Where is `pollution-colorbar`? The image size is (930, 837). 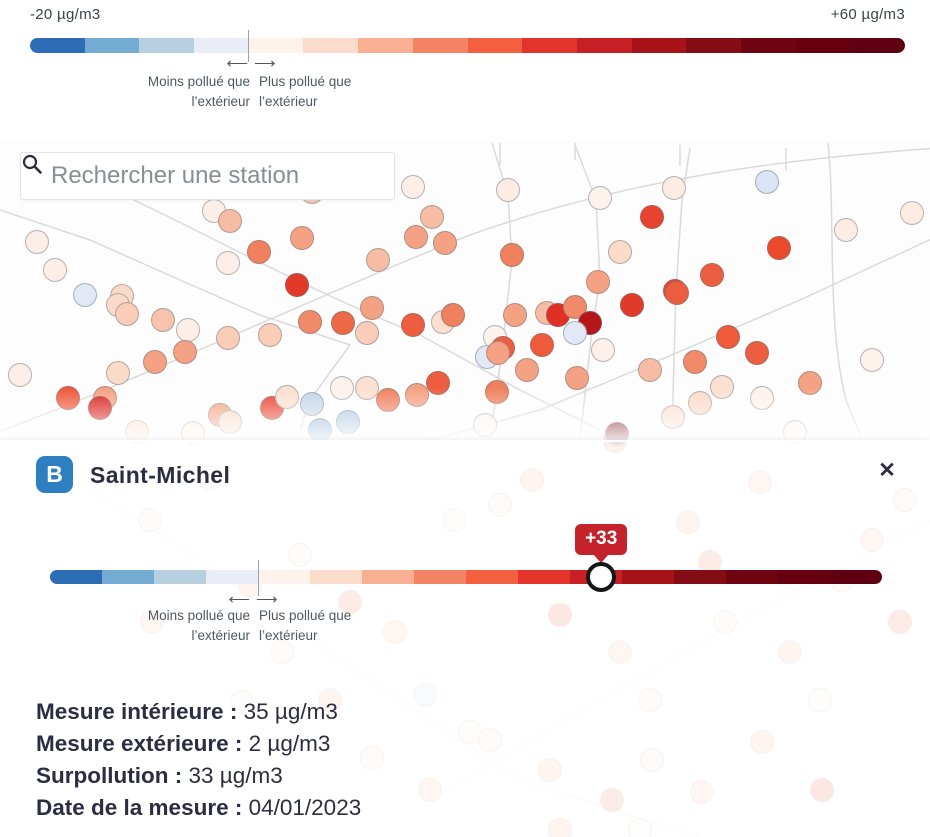 pollution-colorbar is located at coordinates (467, 45).